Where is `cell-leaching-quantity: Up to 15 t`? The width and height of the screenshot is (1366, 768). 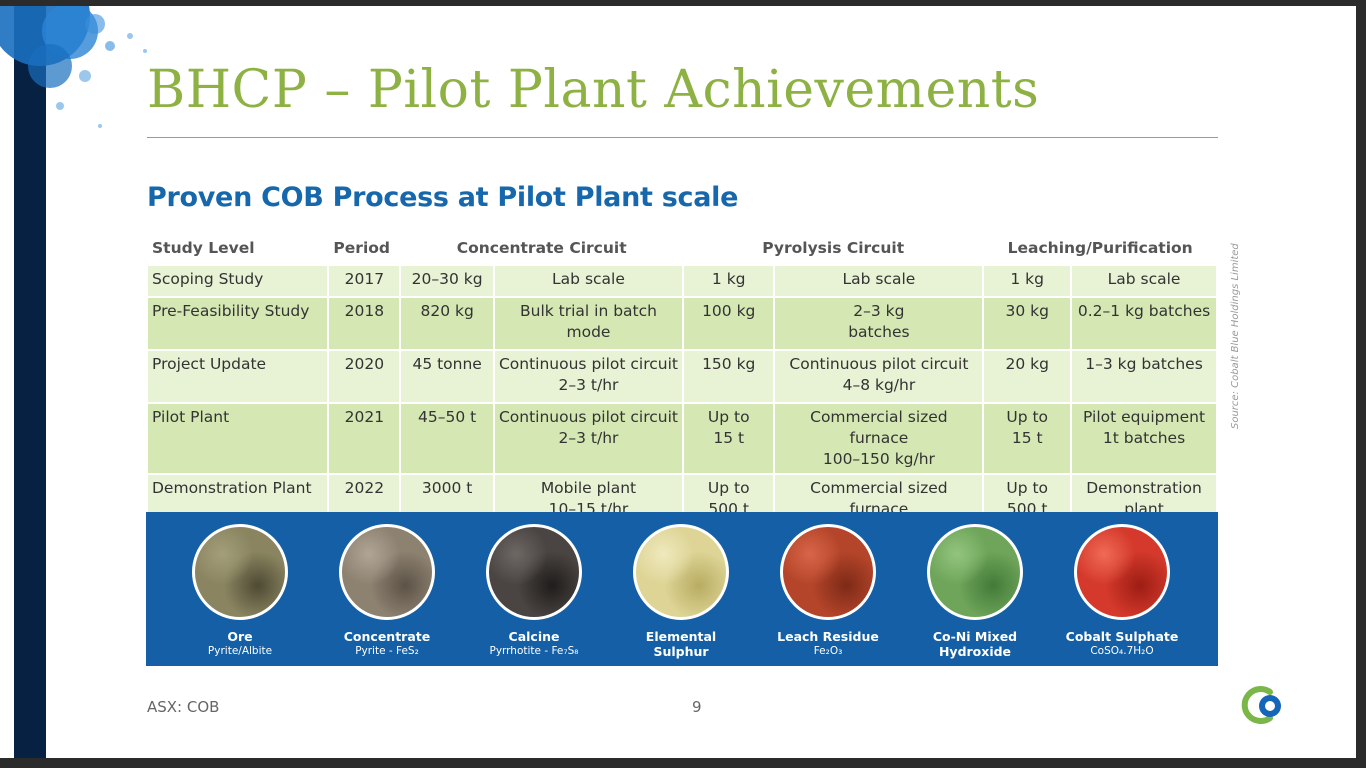
cell-leaching-quantity: Up to 15 t is located at coordinates (1027, 438).